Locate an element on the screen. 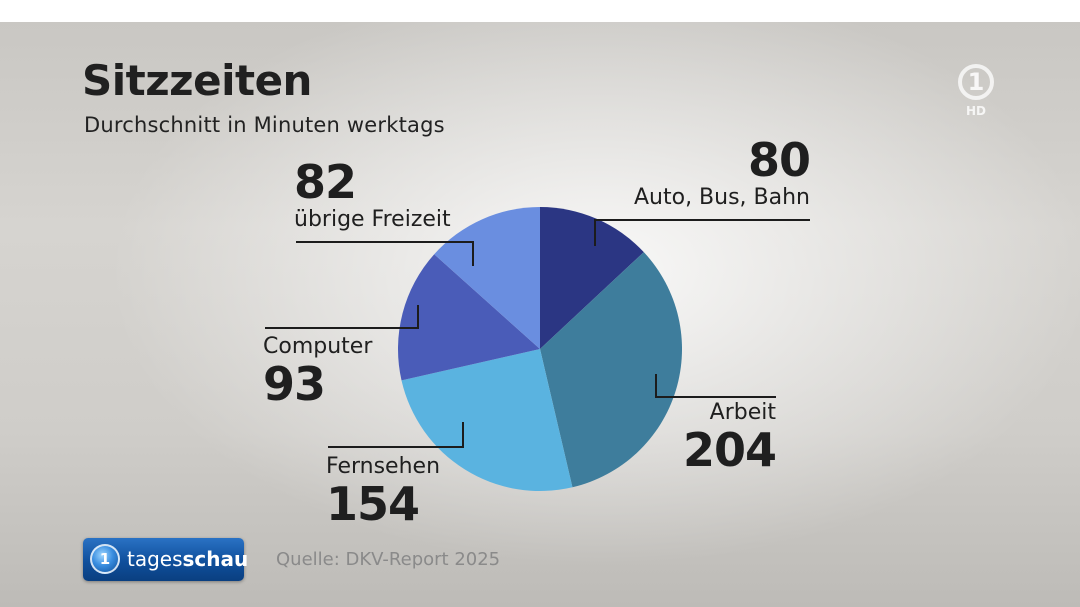 The width and height of the screenshot is (1080, 607). chart-title: Sitzzeiten is located at coordinates (197, 80).